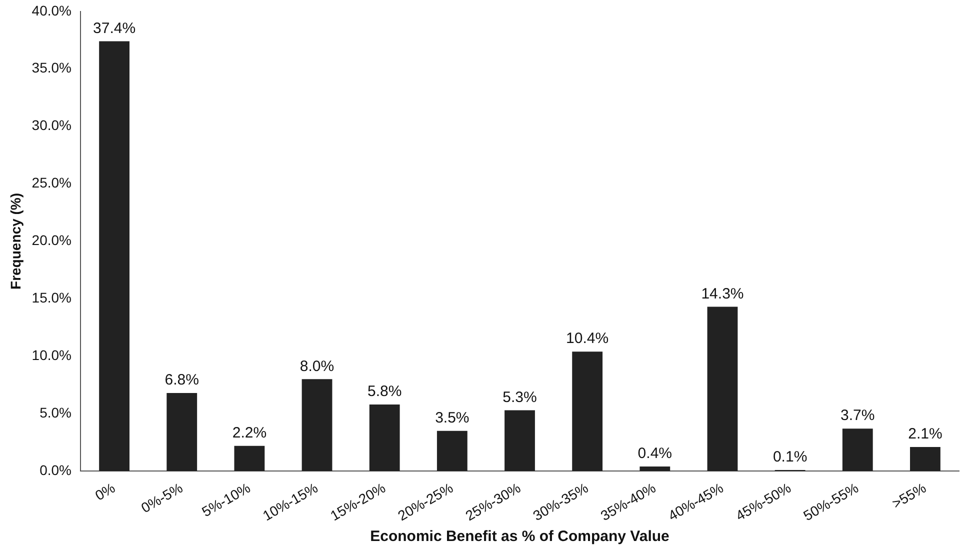 This screenshot has height=552, width=971. Describe the element at coordinates (52, 298) in the screenshot. I see `y-tick-label: 15.0%` at that location.